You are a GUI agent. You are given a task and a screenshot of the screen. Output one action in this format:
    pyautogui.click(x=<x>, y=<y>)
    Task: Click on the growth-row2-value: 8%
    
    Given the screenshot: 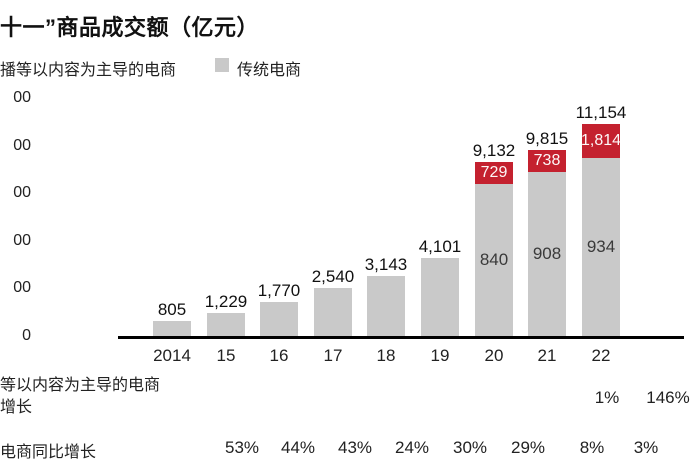 What is the action you would take?
    pyautogui.click(x=592, y=447)
    